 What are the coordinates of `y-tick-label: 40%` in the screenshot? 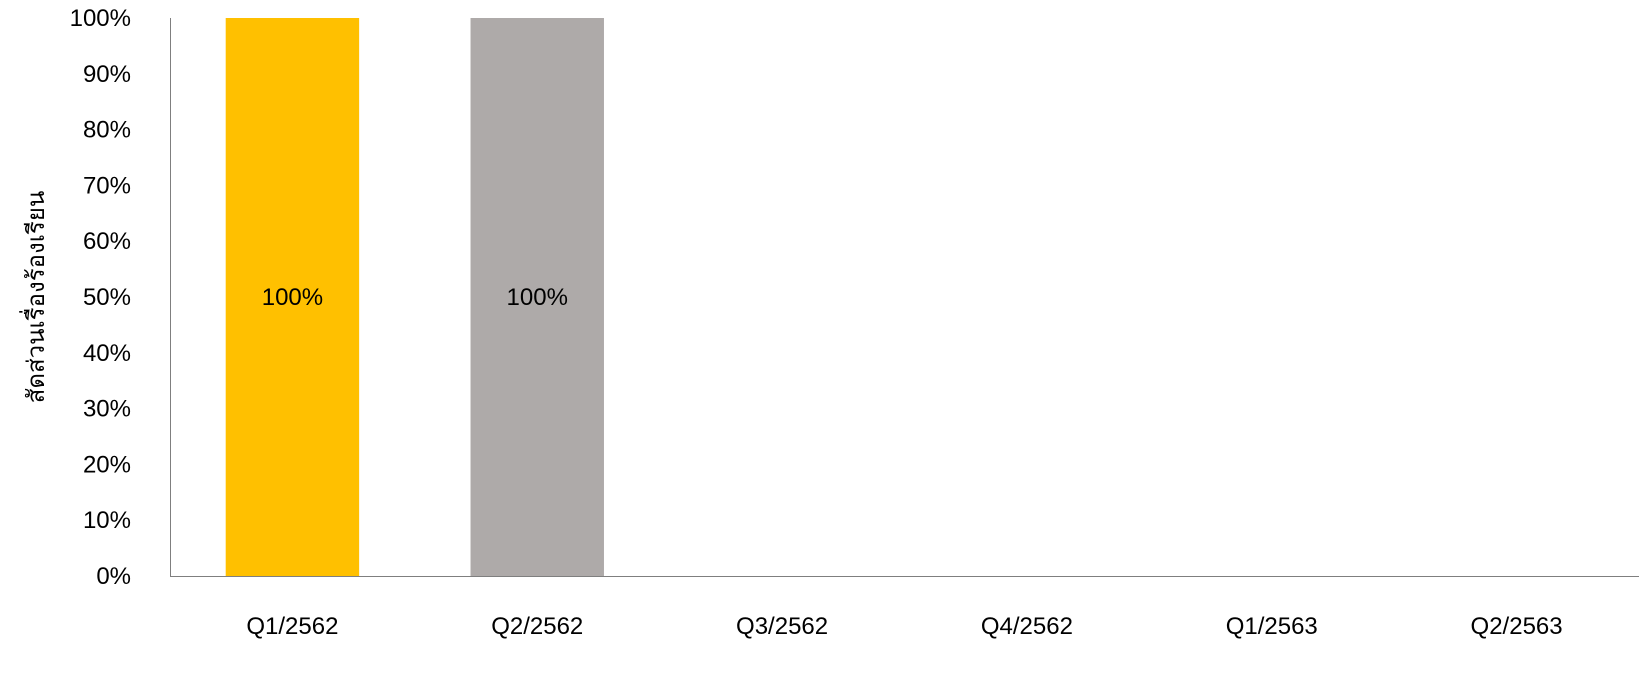 It's located at (107, 353).